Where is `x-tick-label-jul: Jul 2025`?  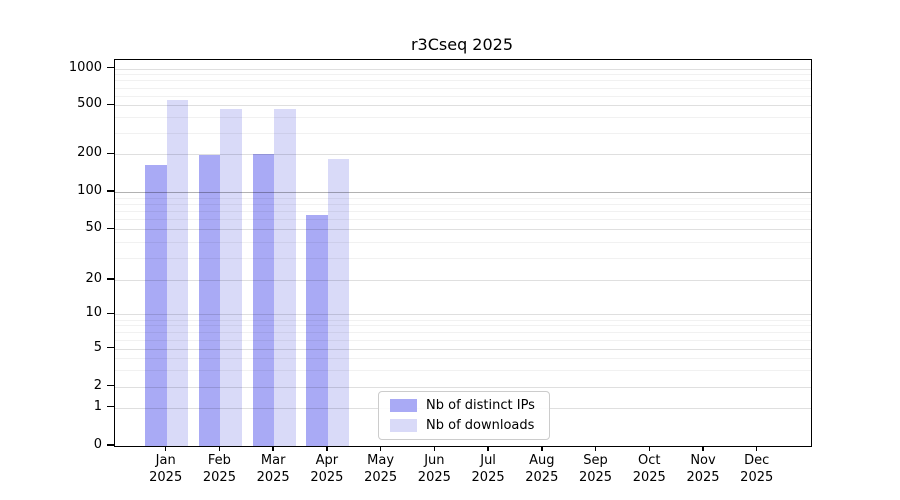
x-tick-label-jul: Jul 2025 is located at coordinates (488, 469).